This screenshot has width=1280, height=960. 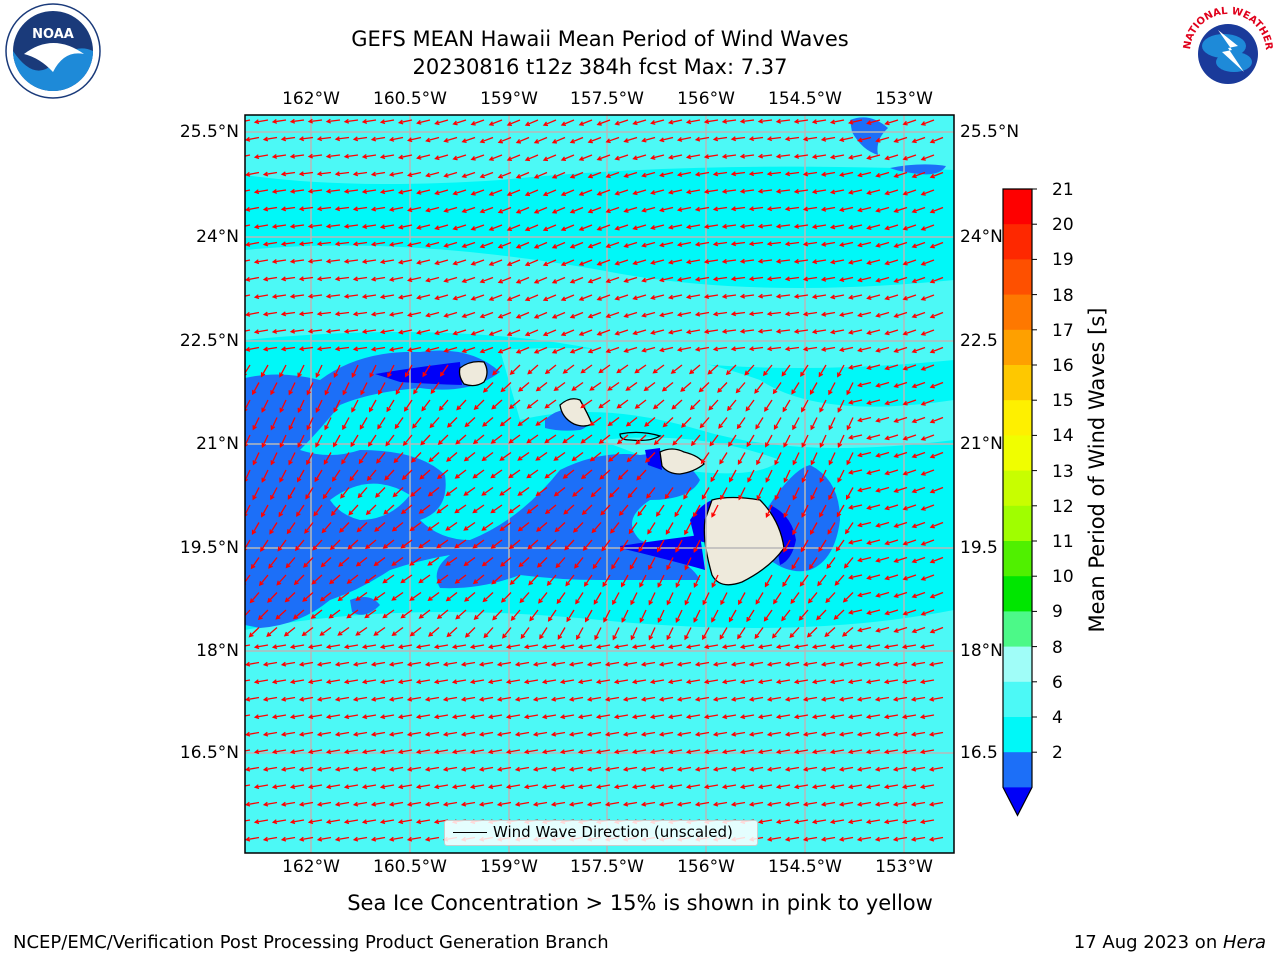 I want to click on lat-tick-right-2: 22.5, so click(x=979, y=341).